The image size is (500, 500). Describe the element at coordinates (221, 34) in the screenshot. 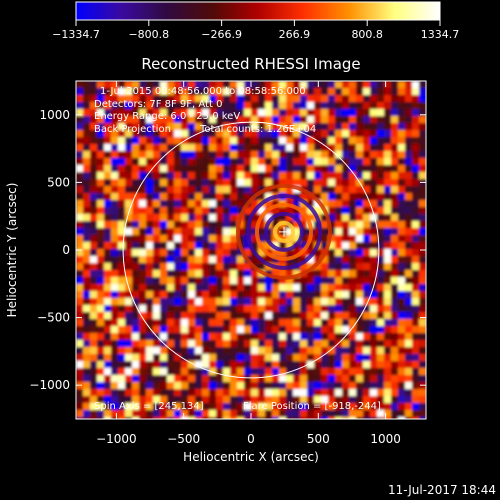

I see `colorbar-tick-label: −266.9` at that location.